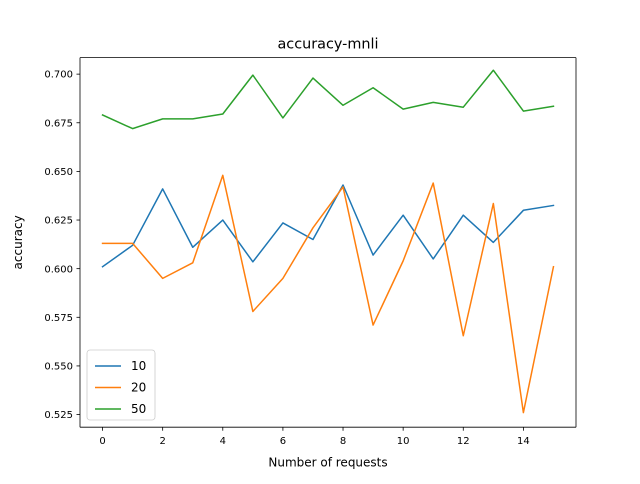  Describe the element at coordinates (62, 245) in the screenshot. I see `y-axis-ticks: 0.525 0.550 0.575 0.600 0.625 0.650 0.675 0.700` at that location.